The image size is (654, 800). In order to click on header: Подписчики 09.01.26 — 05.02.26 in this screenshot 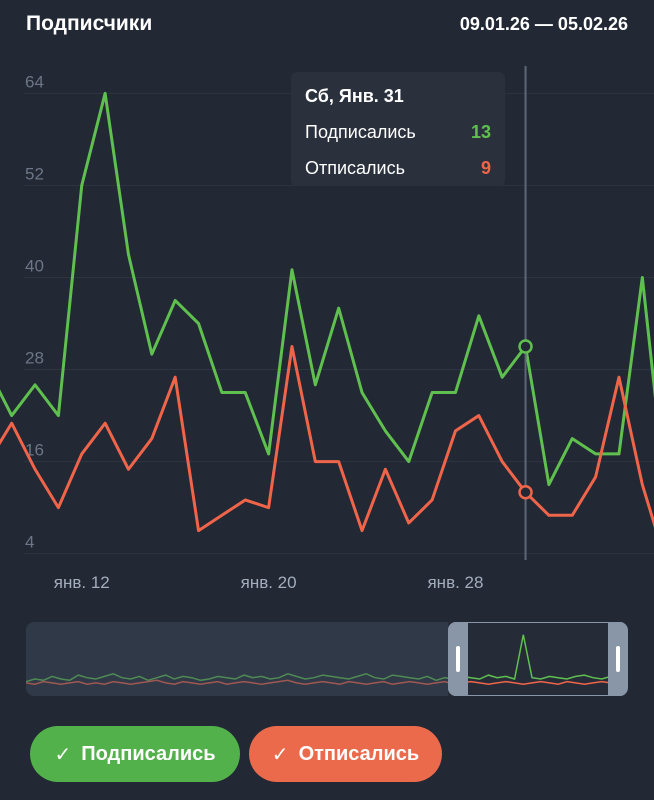, I will do `click(327, 26)`.